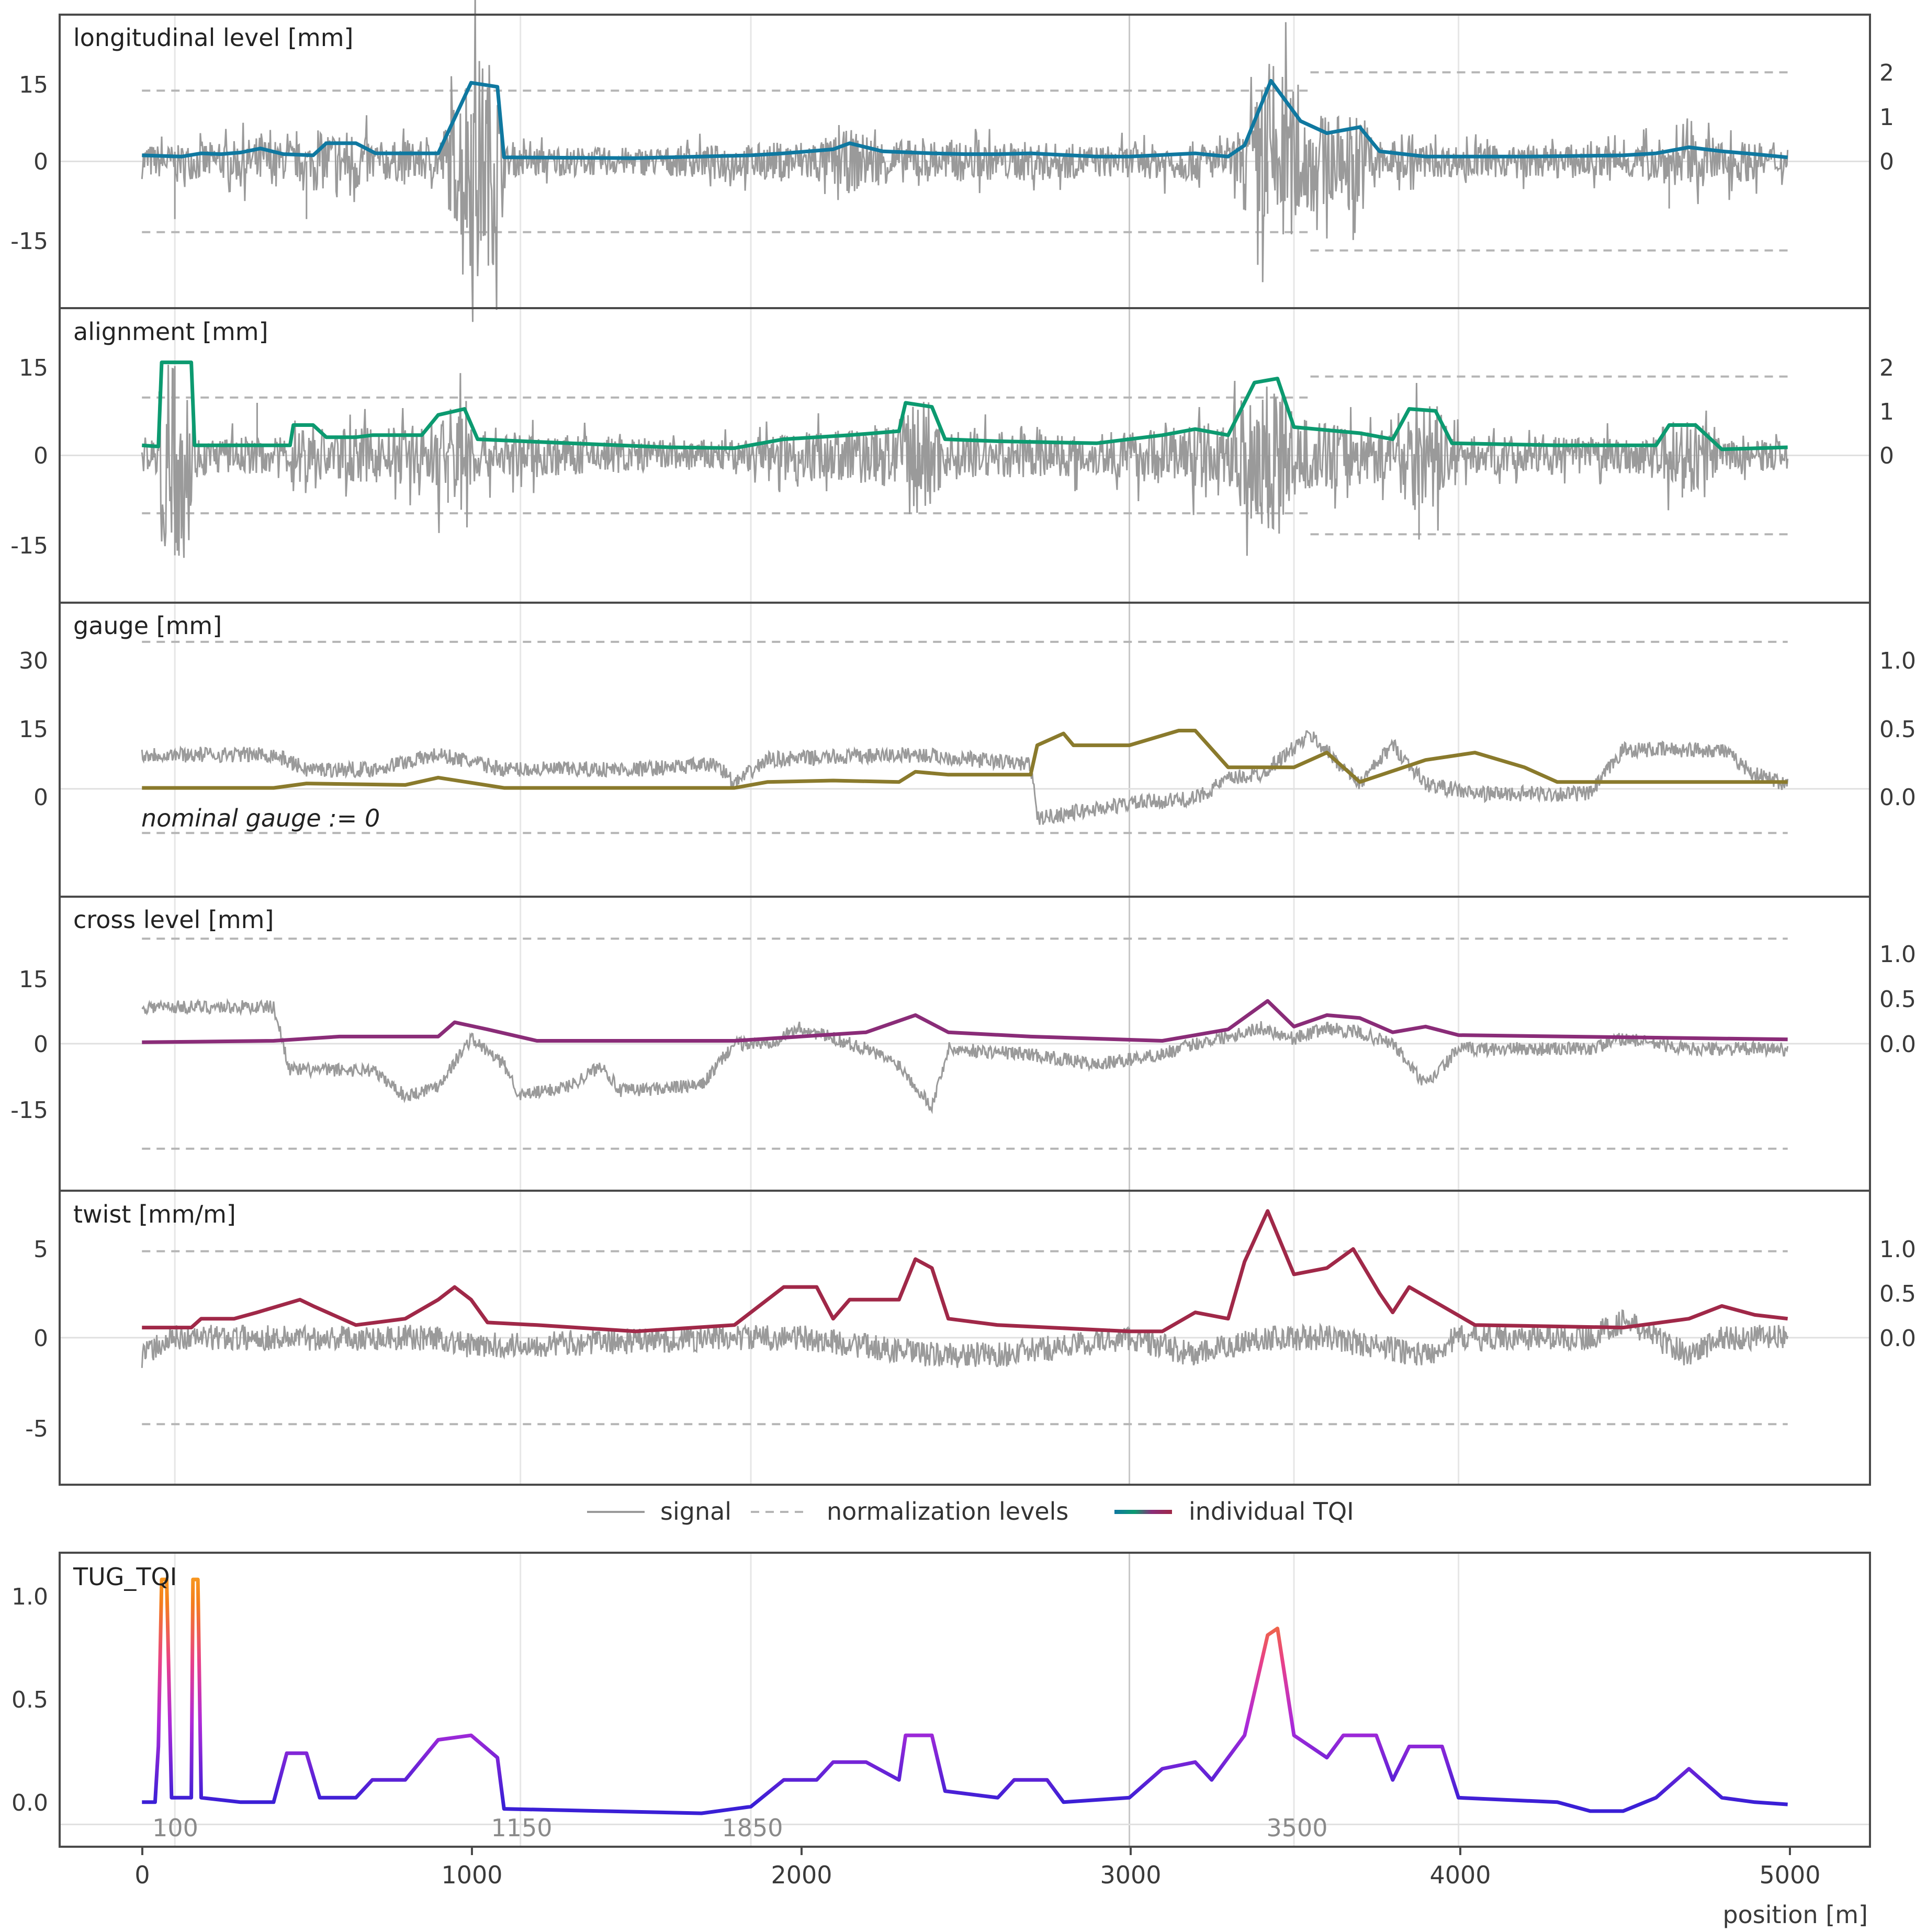  What do you see at coordinates (801, 1875) in the screenshot?
I see `x-tick-label: 2000` at bounding box center [801, 1875].